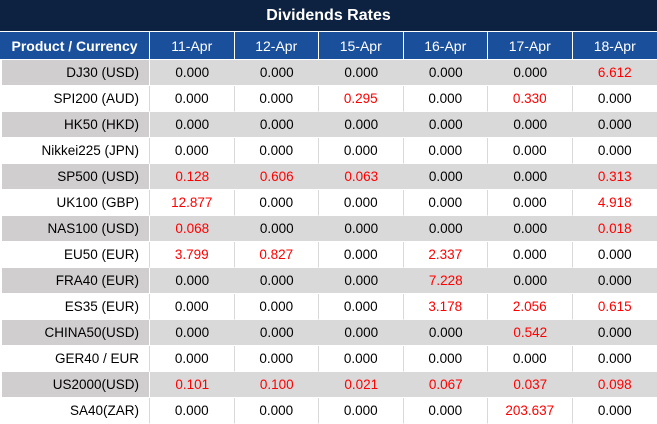  Describe the element at coordinates (276, 255) in the screenshot. I see `value-cell: 0.827` at that location.